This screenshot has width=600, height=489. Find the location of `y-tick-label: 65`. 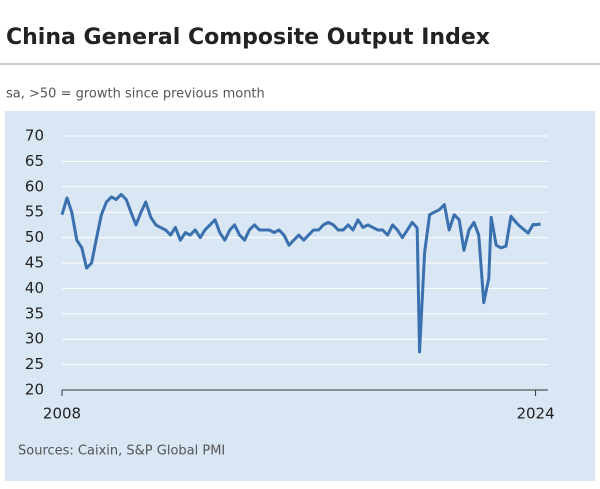

y-tick-label: 65 is located at coordinates (34, 161).